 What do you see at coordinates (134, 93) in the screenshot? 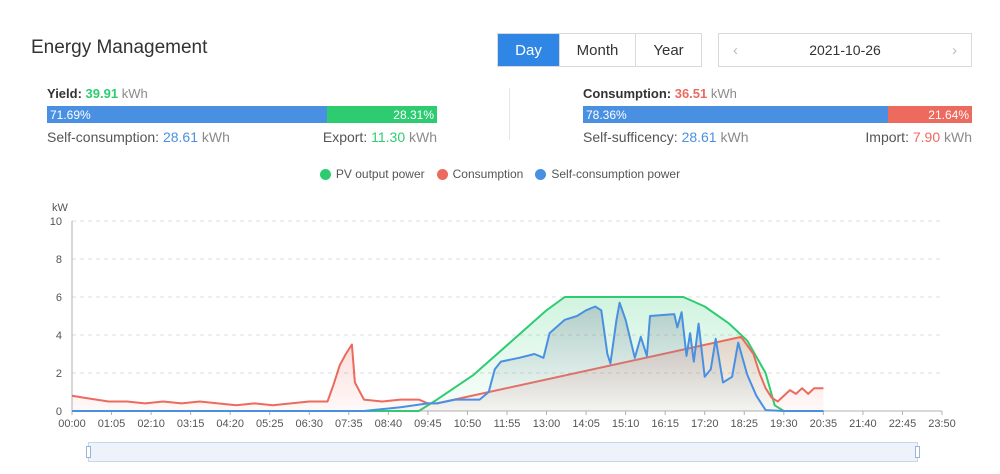
I see `yield-unit: kWh` at bounding box center [134, 93].